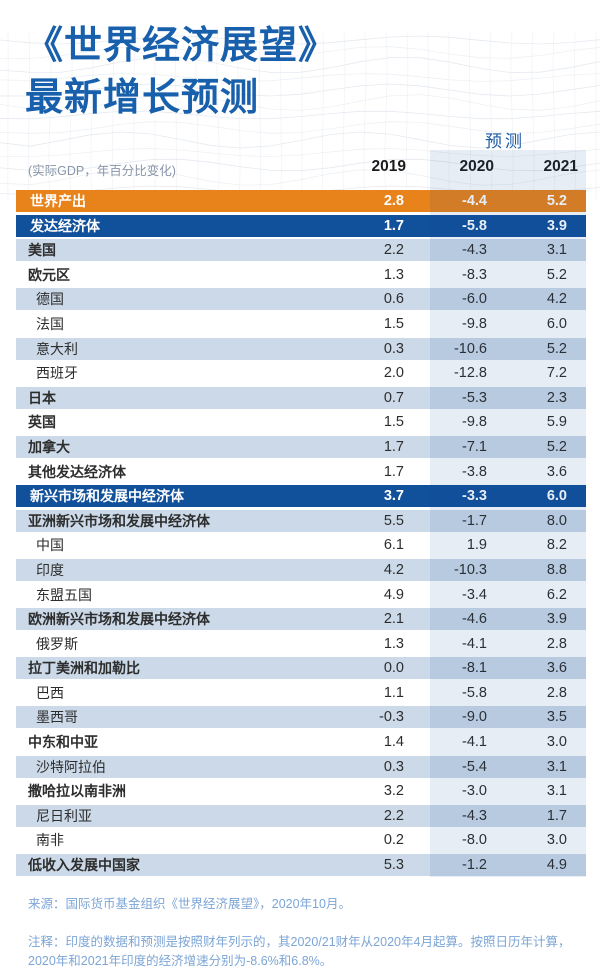 This screenshot has width=600, height=973. I want to click on row-label: 沙特阿拉伯, so click(71, 766).